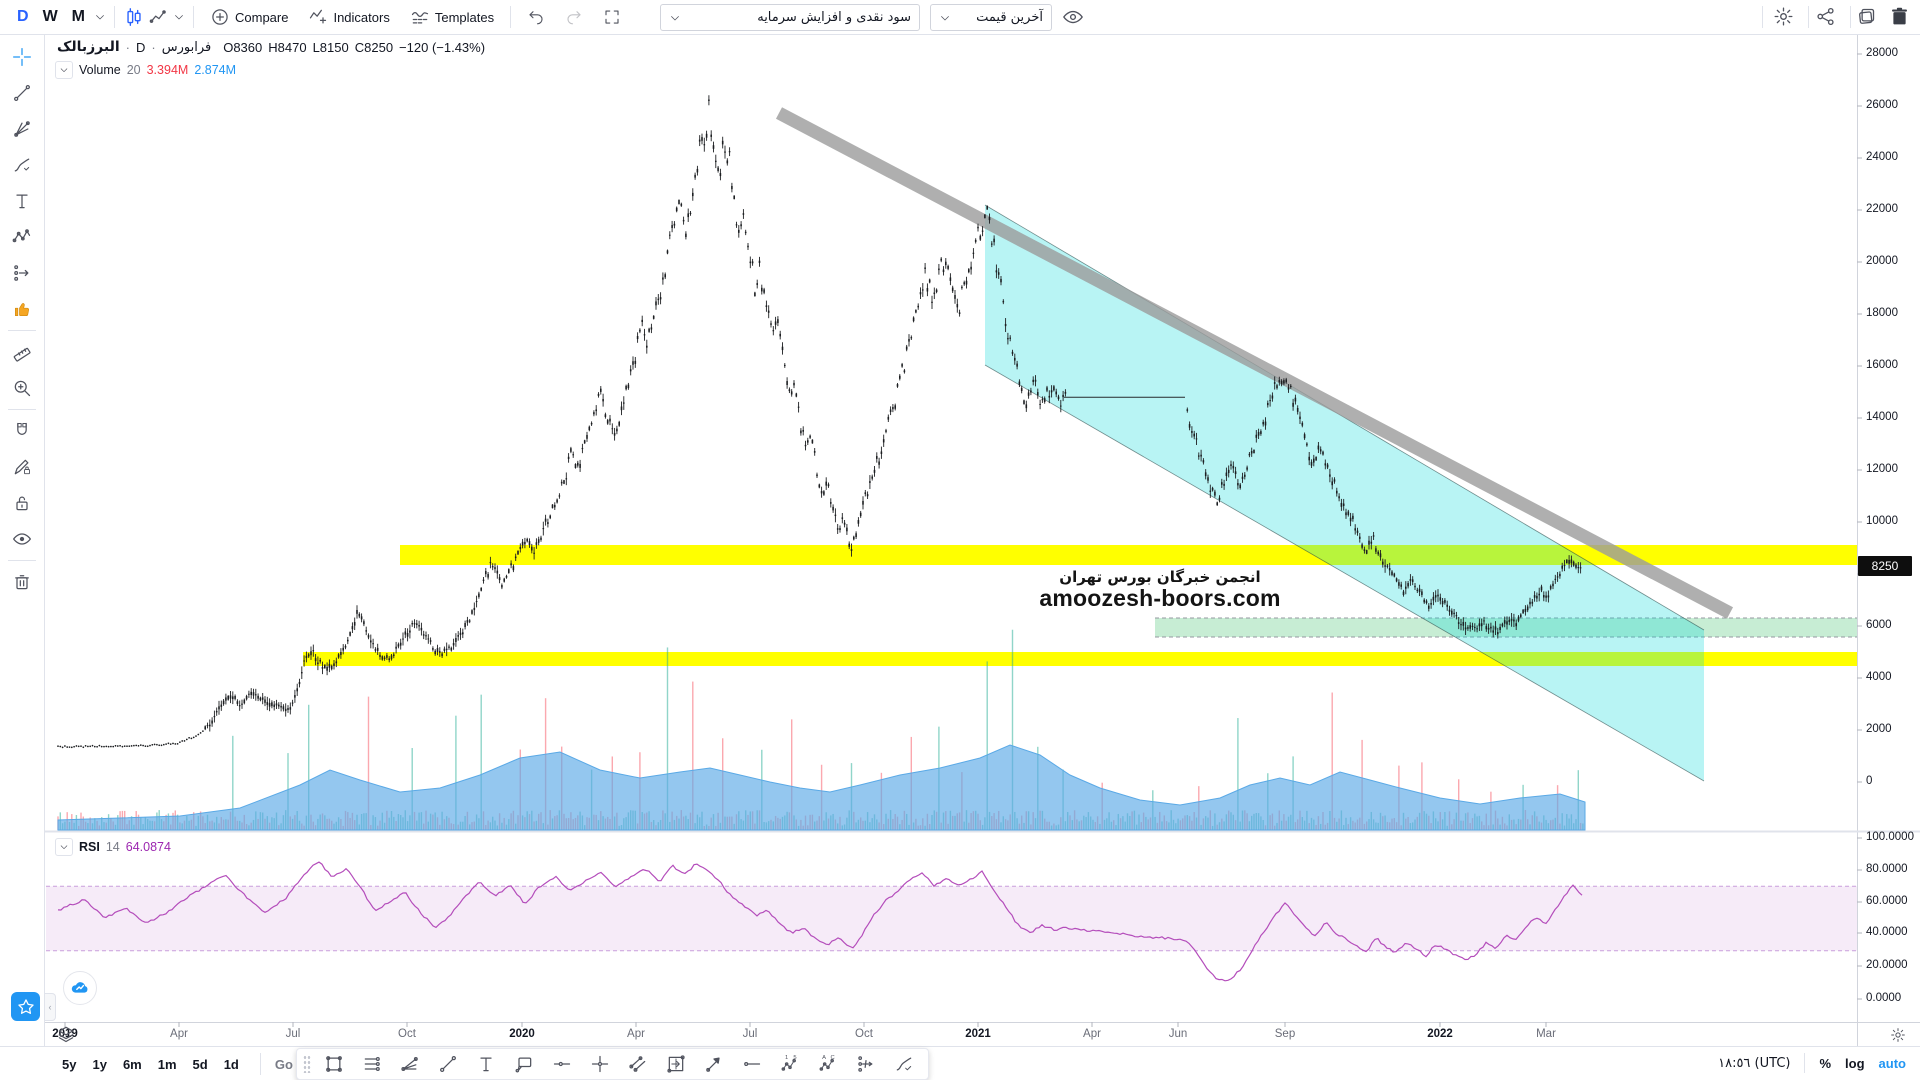 This screenshot has width=1920, height=1080. I want to click on axis-tick-label: 20.0000, so click(1887, 965).